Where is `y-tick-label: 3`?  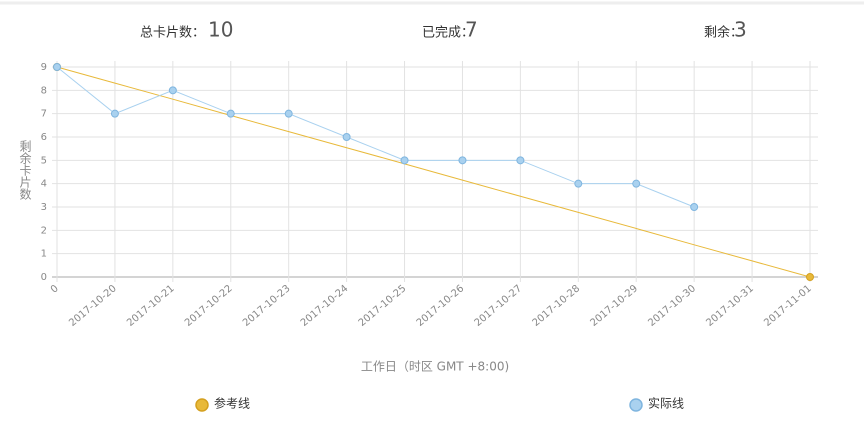
y-tick-label: 3 is located at coordinates (44, 207).